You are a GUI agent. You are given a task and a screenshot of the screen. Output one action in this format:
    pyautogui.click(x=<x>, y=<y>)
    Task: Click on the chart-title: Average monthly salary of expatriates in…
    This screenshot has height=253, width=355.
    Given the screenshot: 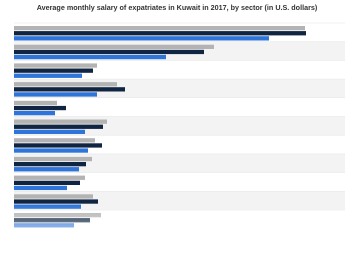 What is the action you would take?
    pyautogui.click(x=177, y=7)
    